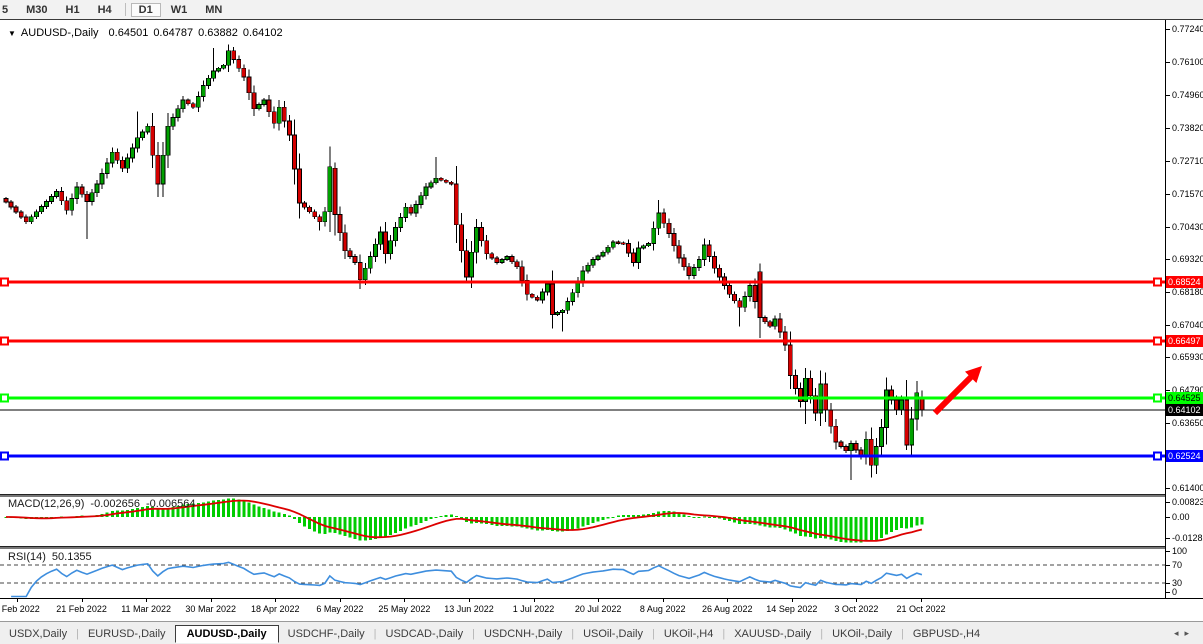 The image size is (1203, 644). I want to click on chart-tab-UKOil-H4: UKOil-,H4, so click(688, 633).